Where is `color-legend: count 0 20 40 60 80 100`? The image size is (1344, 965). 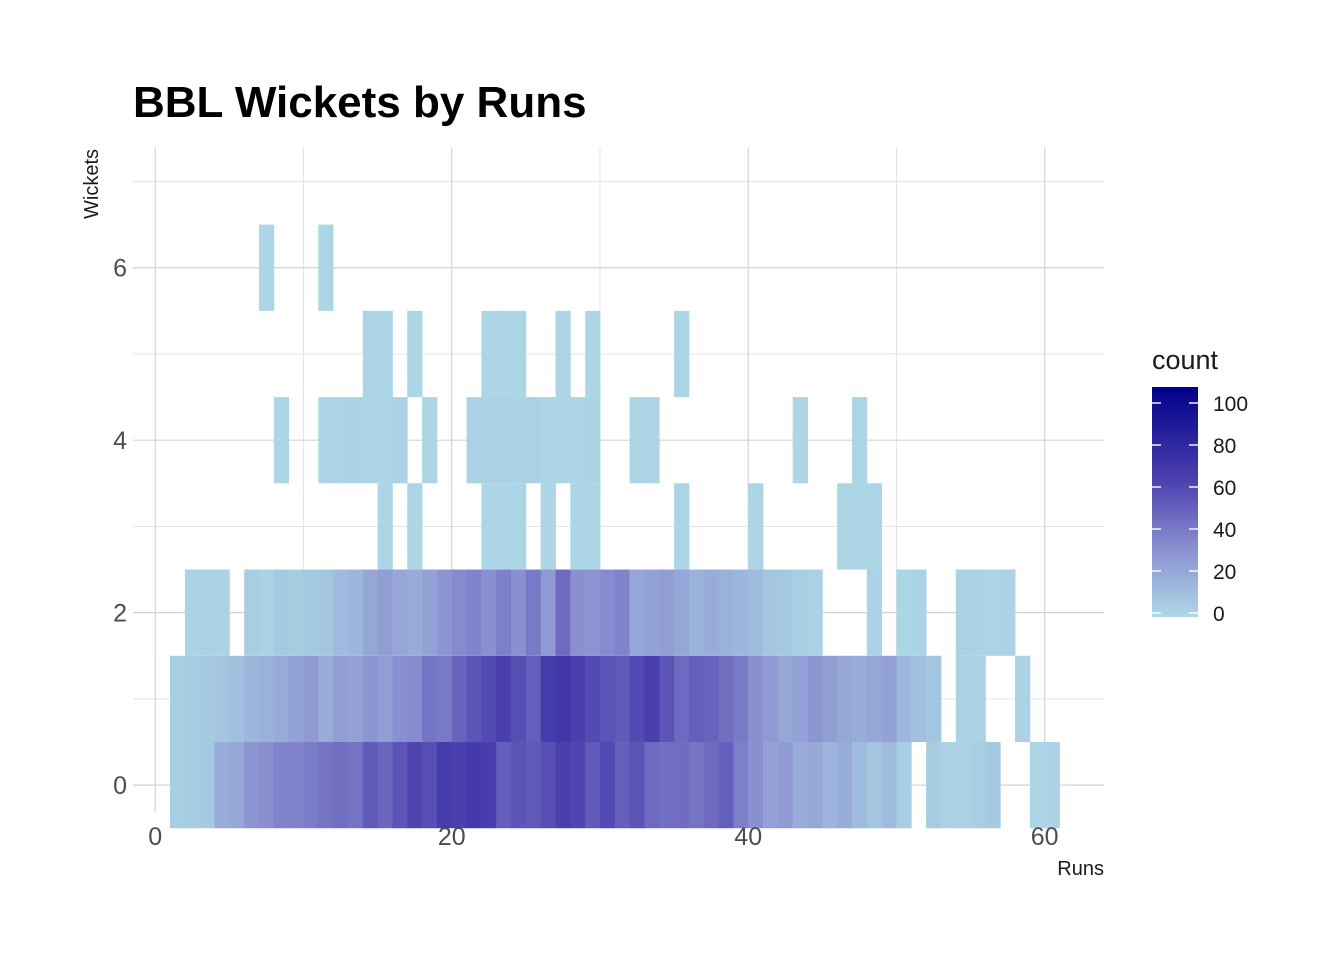 color-legend: count 0 20 40 60 80 100 is located at coordinates (1200, 485).